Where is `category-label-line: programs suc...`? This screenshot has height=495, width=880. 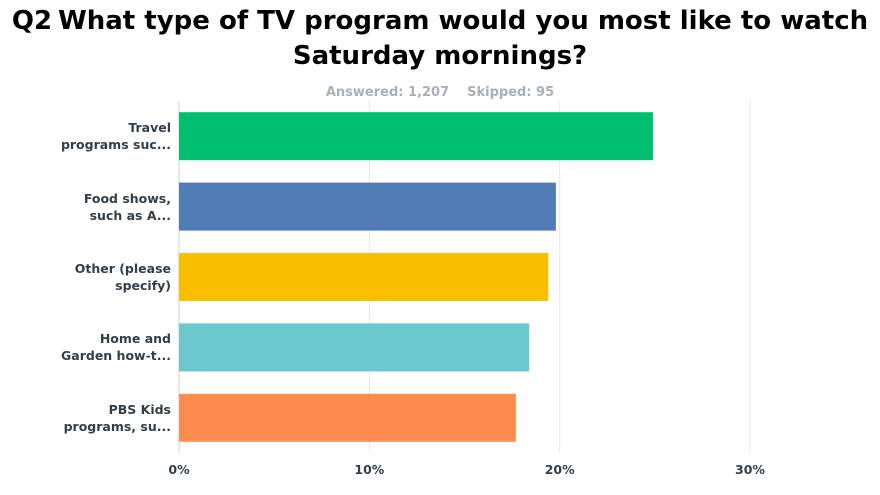 category-label-line: programs suc... is located at coordinates (115, 145).